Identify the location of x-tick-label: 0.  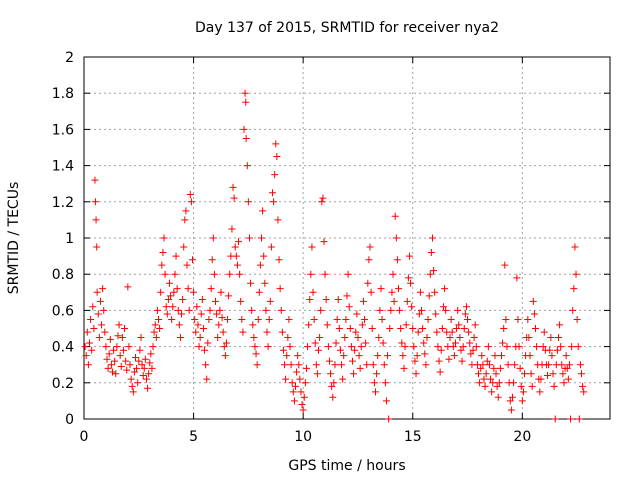
(84, 437).